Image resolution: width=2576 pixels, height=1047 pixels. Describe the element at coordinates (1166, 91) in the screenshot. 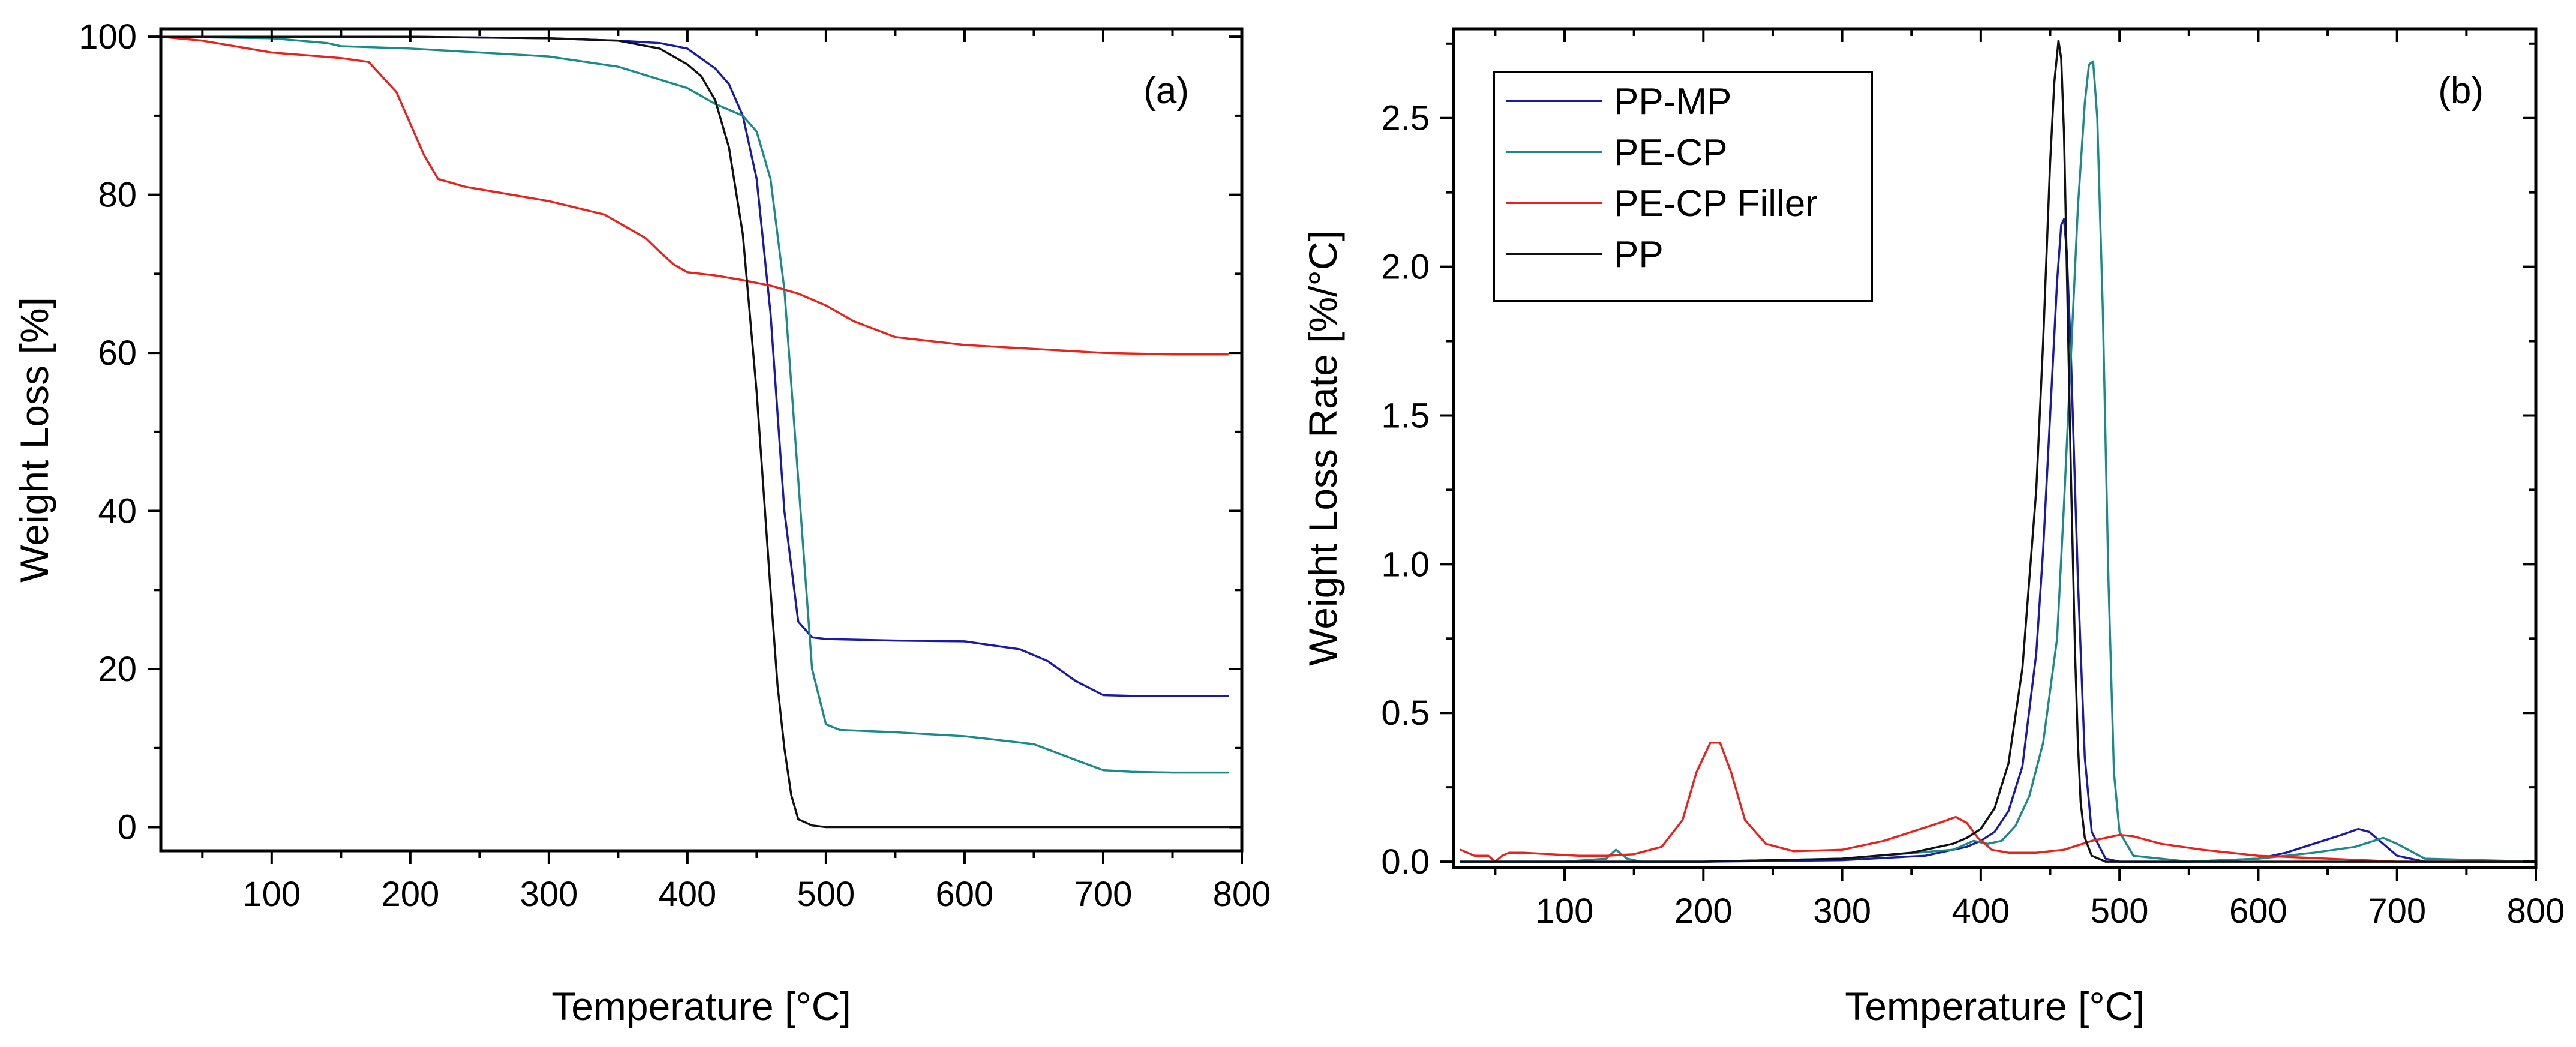

I see `panel-a-label: (a)` at that location.